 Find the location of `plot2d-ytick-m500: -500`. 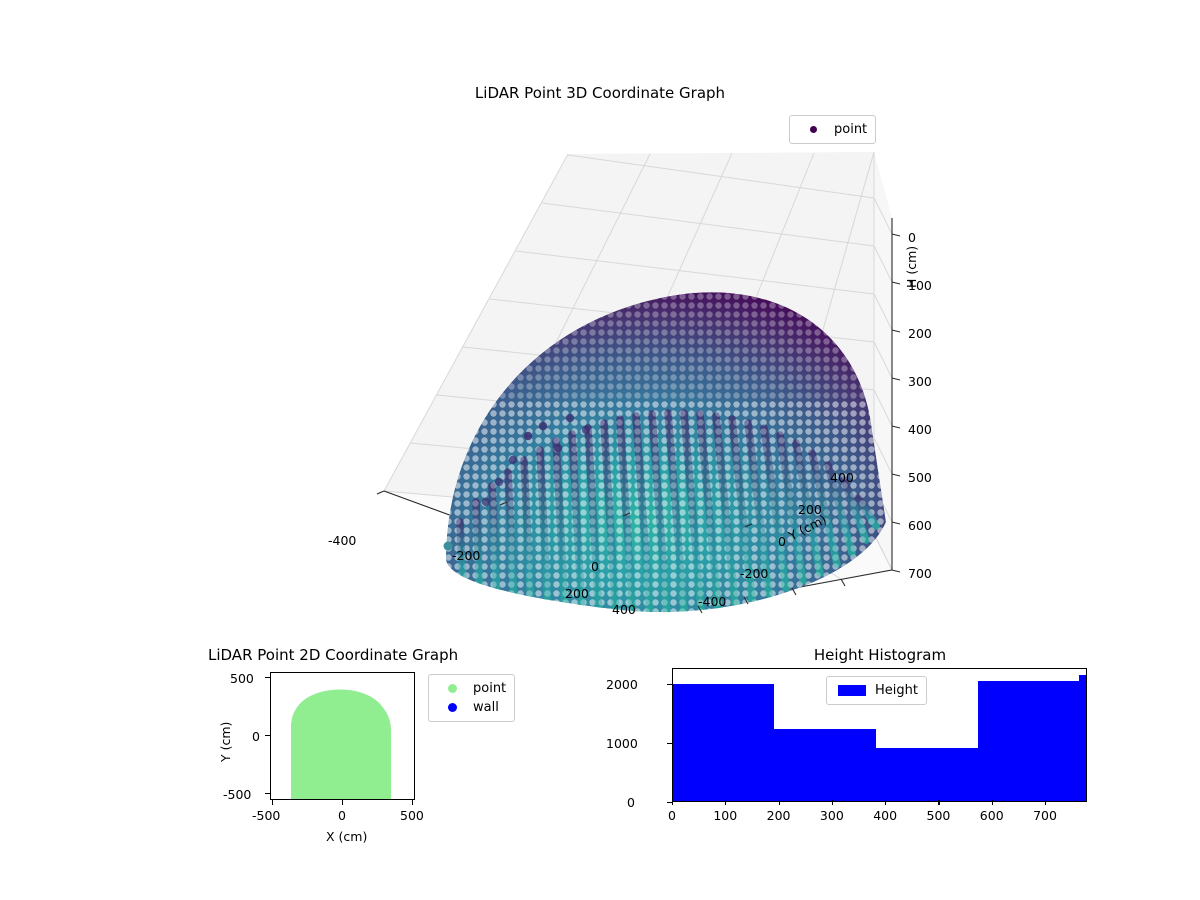

plot2d-ytick-m500: -500 is located at coordinates (237, 794).